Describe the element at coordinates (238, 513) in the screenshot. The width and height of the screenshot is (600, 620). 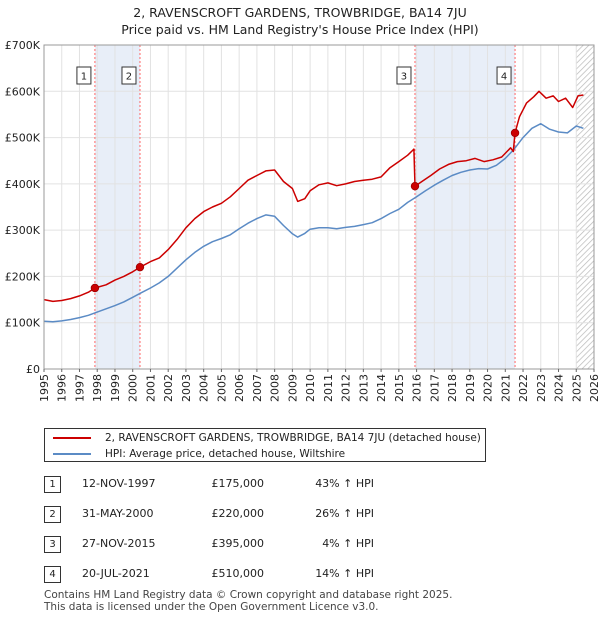
I see `row-price: £220,000` at that location.